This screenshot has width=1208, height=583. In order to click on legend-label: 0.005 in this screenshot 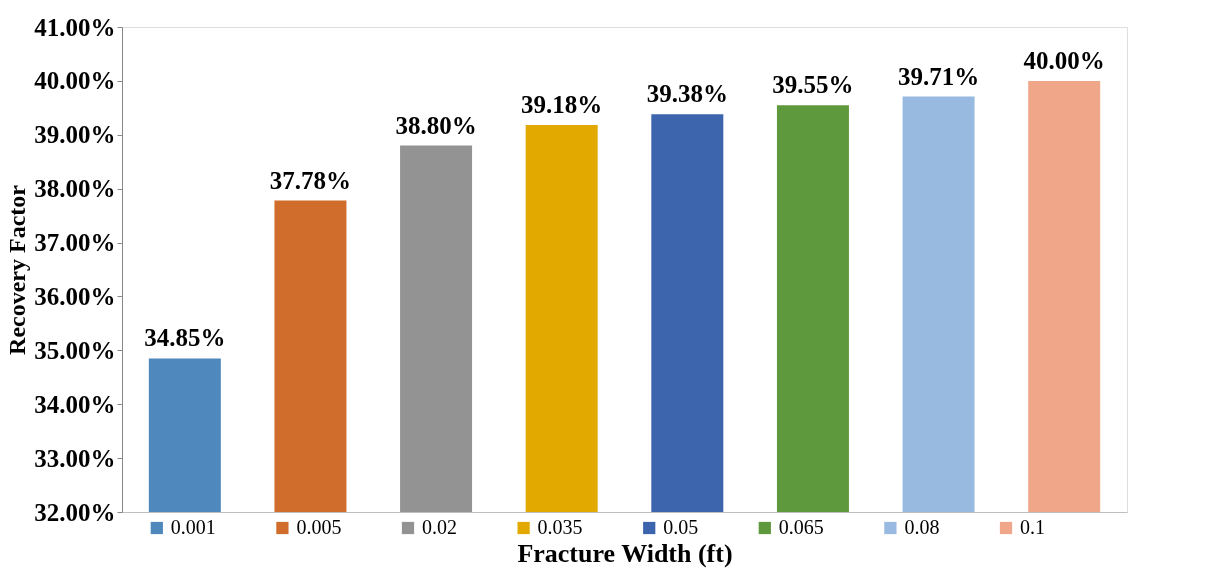, I will do `click(319, 527)`.